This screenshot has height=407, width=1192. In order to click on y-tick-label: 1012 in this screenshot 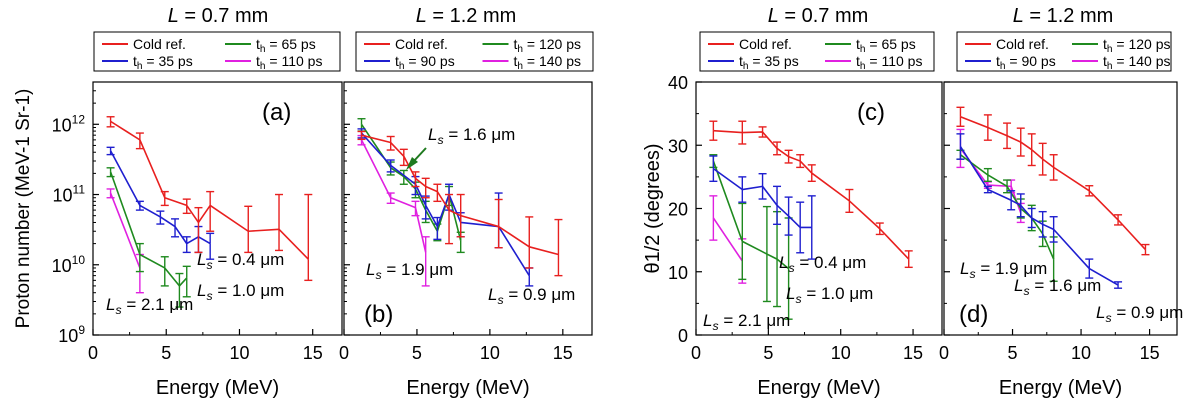, I will do `click(69, 123)`.